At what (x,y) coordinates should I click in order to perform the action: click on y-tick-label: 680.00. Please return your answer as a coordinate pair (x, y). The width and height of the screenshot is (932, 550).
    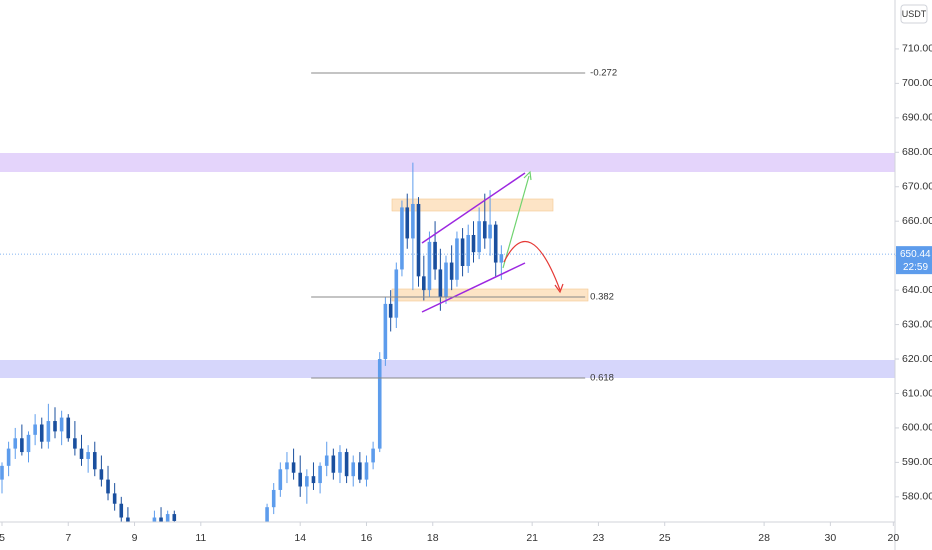
    Looking at the image, I should click on (917, 152).